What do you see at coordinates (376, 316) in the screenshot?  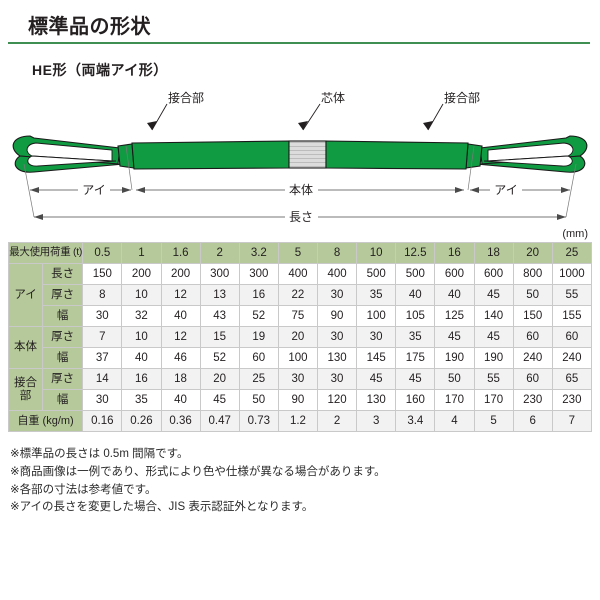 I see `cell: 100` at bounding box center [376, 316].